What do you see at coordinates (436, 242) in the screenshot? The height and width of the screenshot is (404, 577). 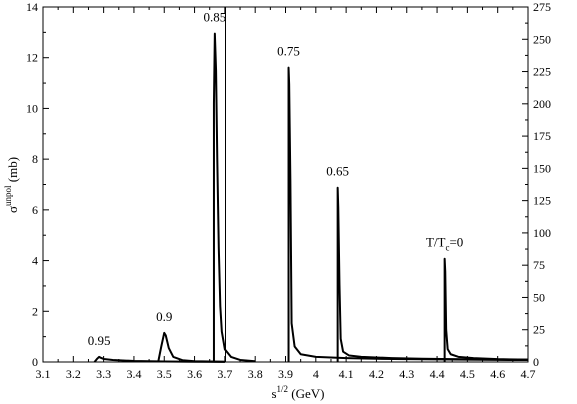 I see `peak-label-text: T/T` at bounding box center [436, 242].